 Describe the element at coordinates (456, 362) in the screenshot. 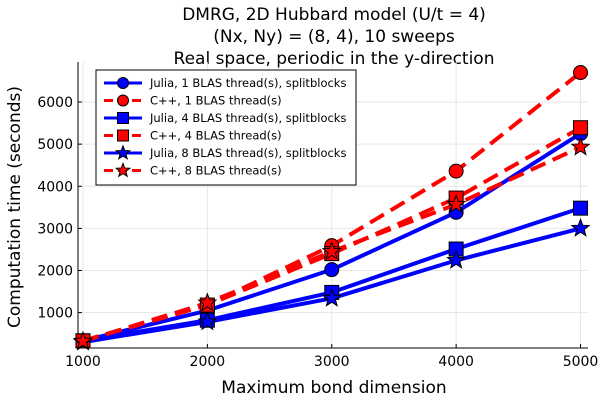

I see `x-tick-label: 4000` at that location.